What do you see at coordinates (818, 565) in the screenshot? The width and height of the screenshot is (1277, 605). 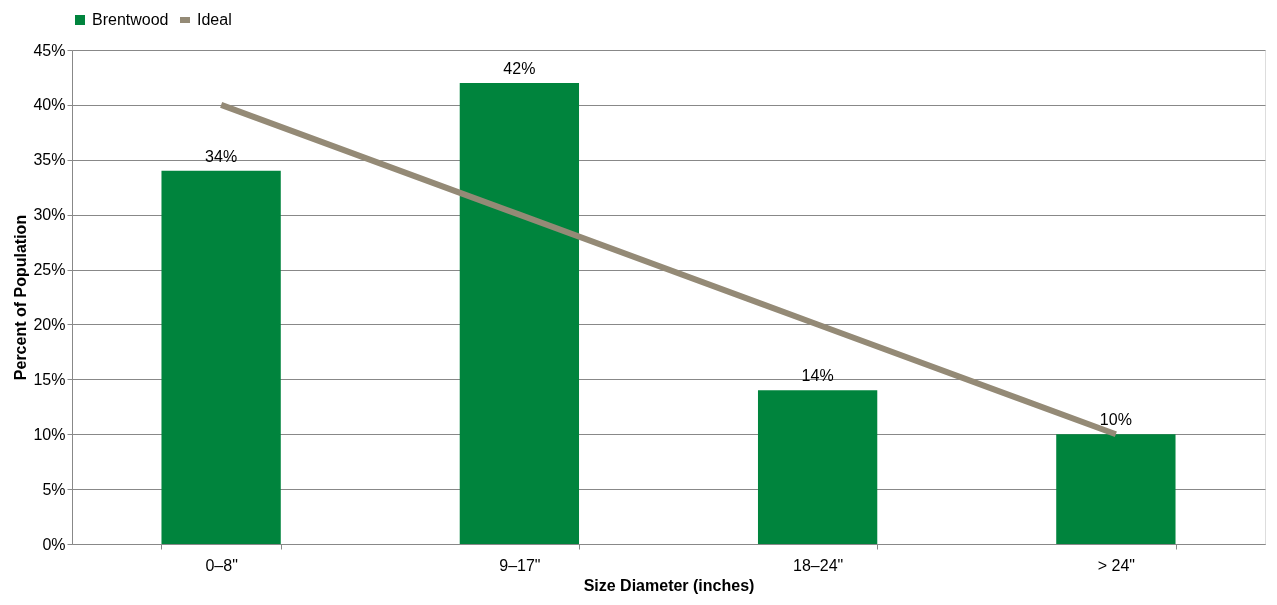 I see `x-tick-label: 18–24"` at bounding box center [818, 565].